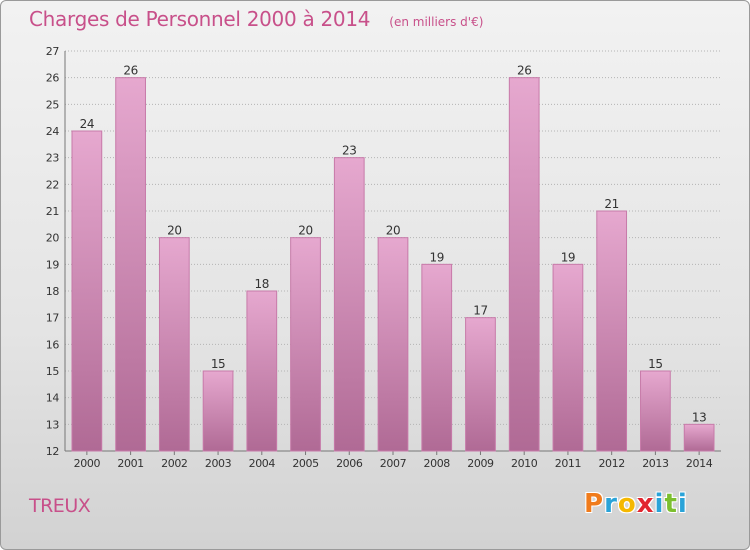  Describe the element at coordinates (655, 364) in the screenshot. I see `data-label-2013: 15` at that location.